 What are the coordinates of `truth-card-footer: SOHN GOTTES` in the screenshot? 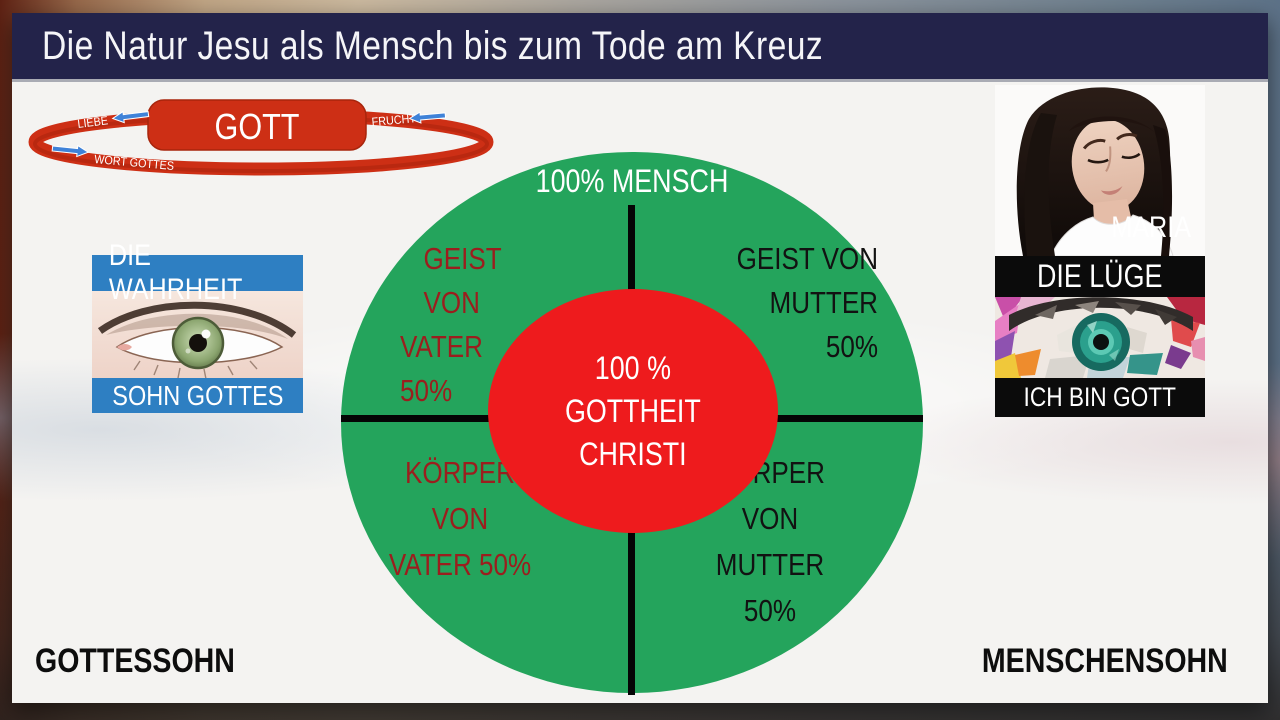 It's located at (197, 395).